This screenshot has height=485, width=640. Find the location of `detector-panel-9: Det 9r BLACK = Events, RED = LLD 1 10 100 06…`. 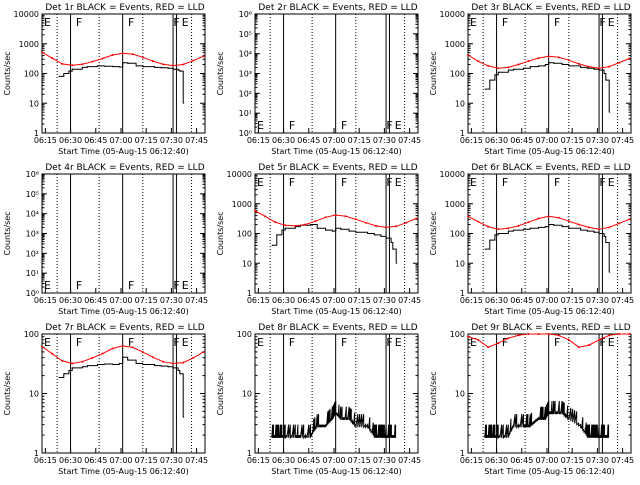

detector-panel-9: Det 9r BLACK = Events, RED = LLD 1 10 100 06… is located at coordinates (531, 399).